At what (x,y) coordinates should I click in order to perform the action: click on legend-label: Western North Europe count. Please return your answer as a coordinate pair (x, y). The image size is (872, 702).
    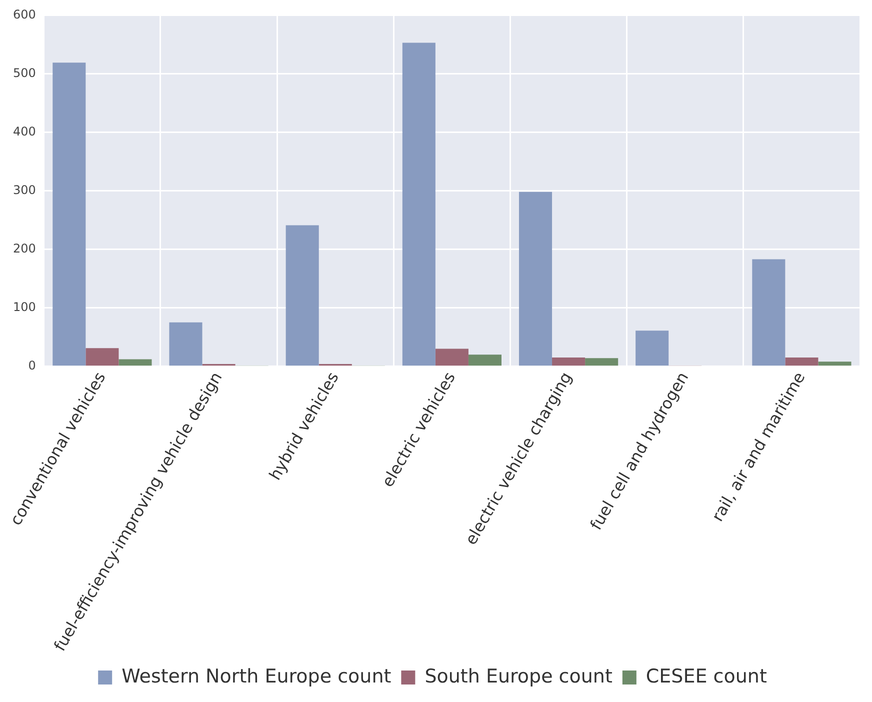
    Looking at the image, I should click on (257, 676).